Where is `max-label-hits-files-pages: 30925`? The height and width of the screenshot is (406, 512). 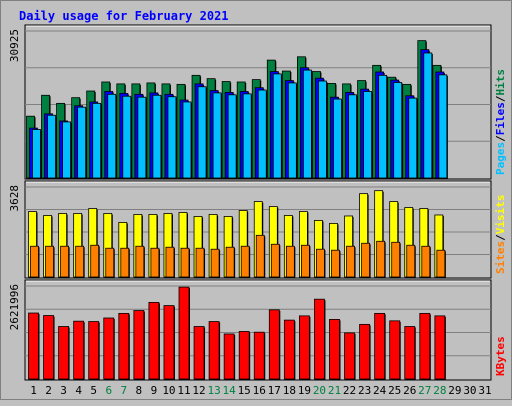
max-label-hits-files-pages: 30925 is located at coordinates (14, 45).